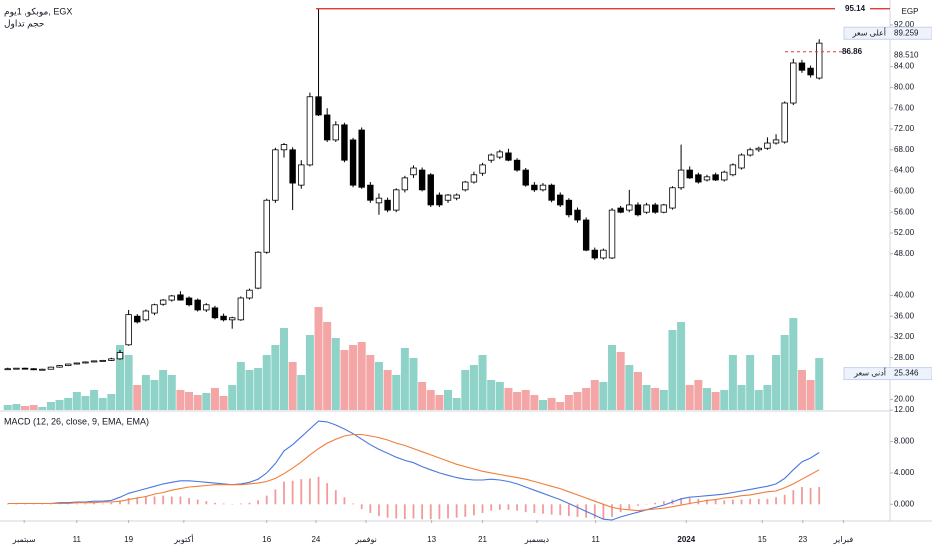  I want to click on macd-label: MACD (12, 26, close, 9, EMA, EMA), so click(76, 421).